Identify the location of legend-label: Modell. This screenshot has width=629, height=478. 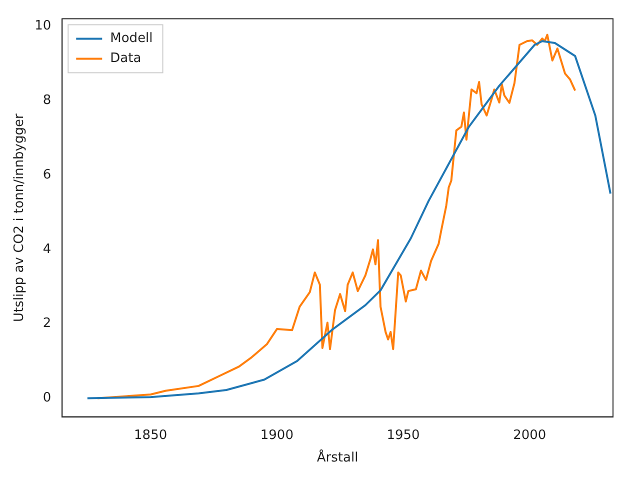
(131, 38).